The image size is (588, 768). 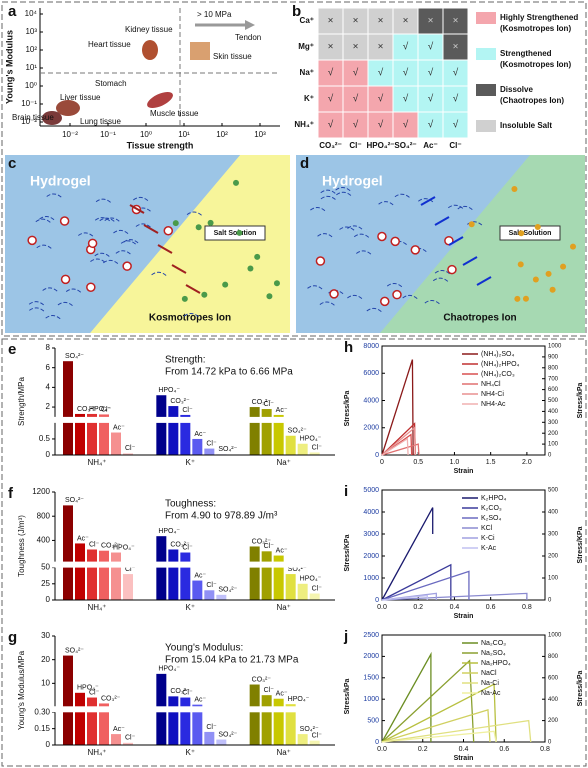 I want to click on legend-label: Insoluble Salt, so click(x=526, y=125).